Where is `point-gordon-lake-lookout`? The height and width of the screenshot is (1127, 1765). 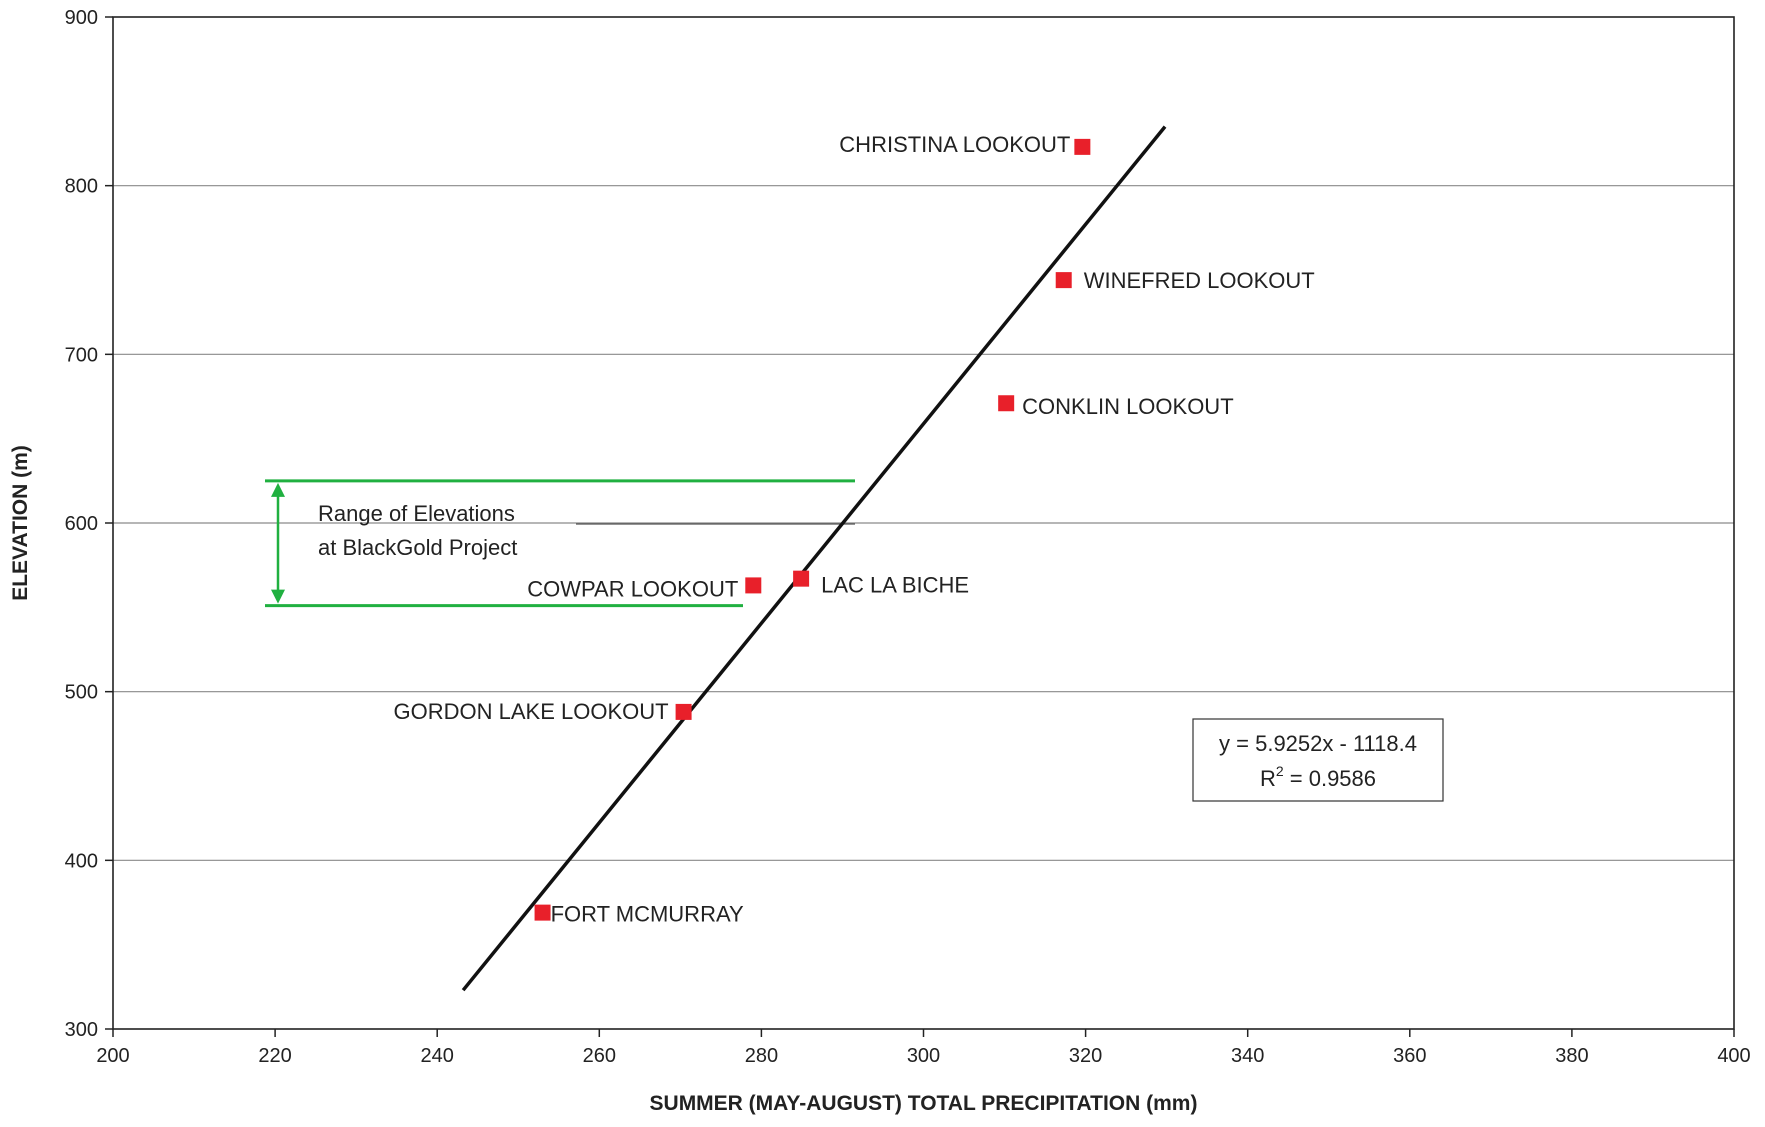 point-gordon-lake-lookout is located at coordinates (683, 711).